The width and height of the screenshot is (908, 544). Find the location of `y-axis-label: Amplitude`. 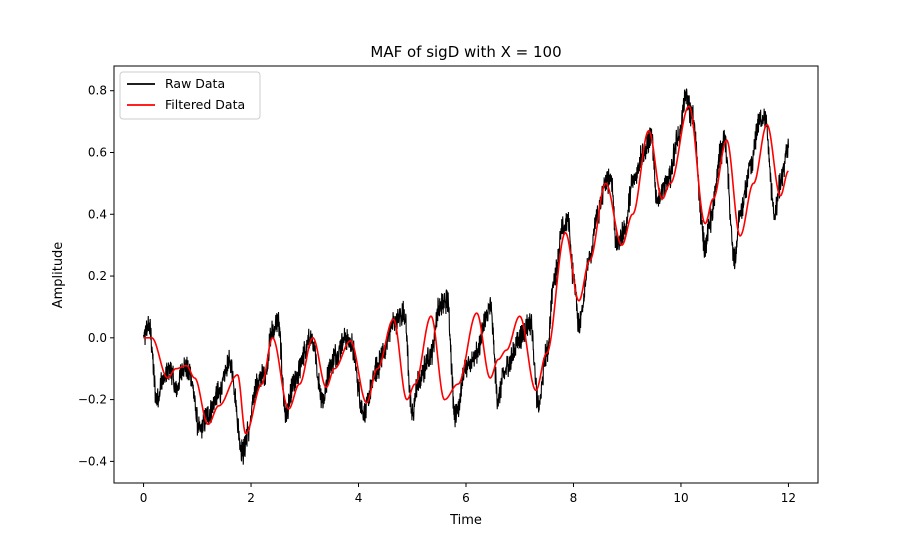

y-axis-label: Amplitude is located at coordinates (58, 275).